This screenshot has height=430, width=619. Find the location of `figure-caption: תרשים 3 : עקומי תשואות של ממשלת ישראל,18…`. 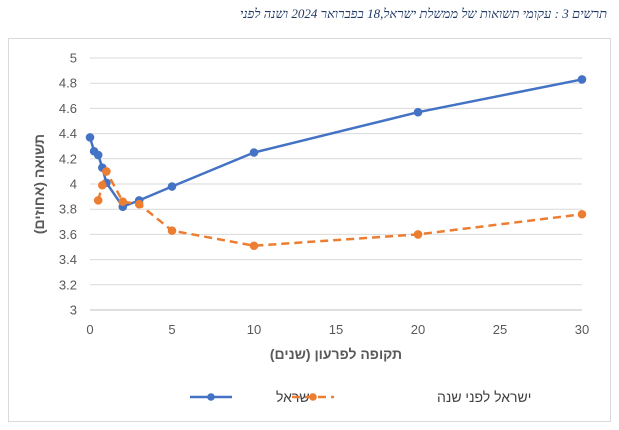

figure-caption: תרשים 3 : עקומי תשואות של ממשלת ישראל,18… is located at coordinates (423, 13).